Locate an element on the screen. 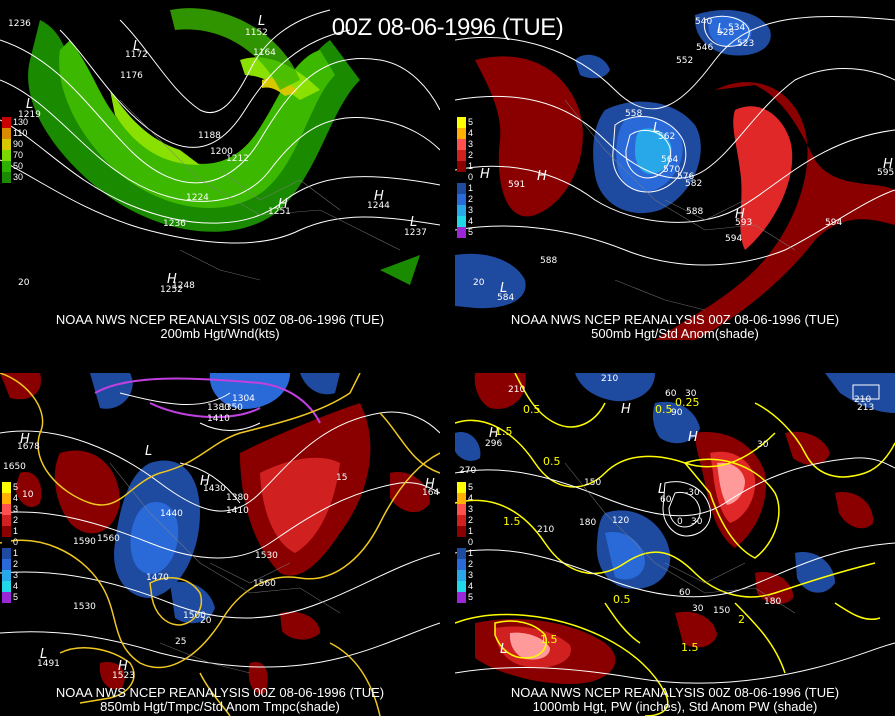  contour-label: 1650 is located at coordinates (14, 467).